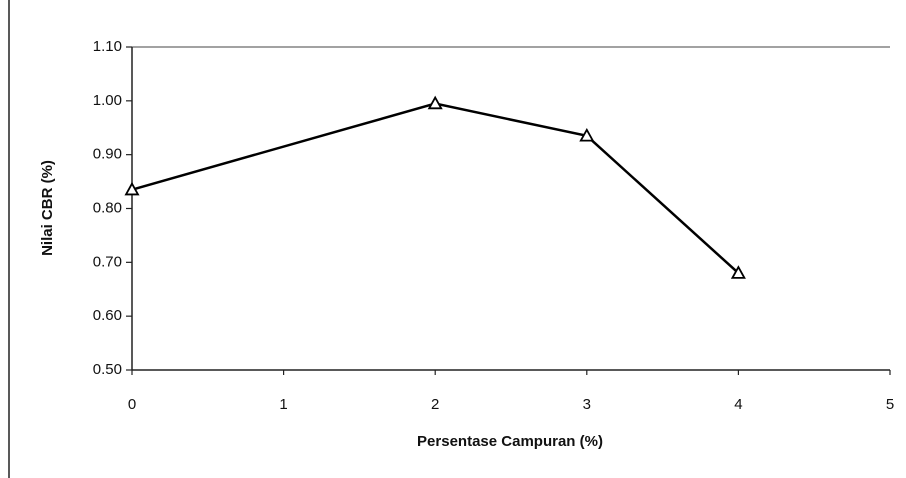 This screenshot has height=478, width=906. What do you see at coordinates (890, 404) in the screenshot?
I see `x-tick-label: 5` at bounding box center [890, 404].